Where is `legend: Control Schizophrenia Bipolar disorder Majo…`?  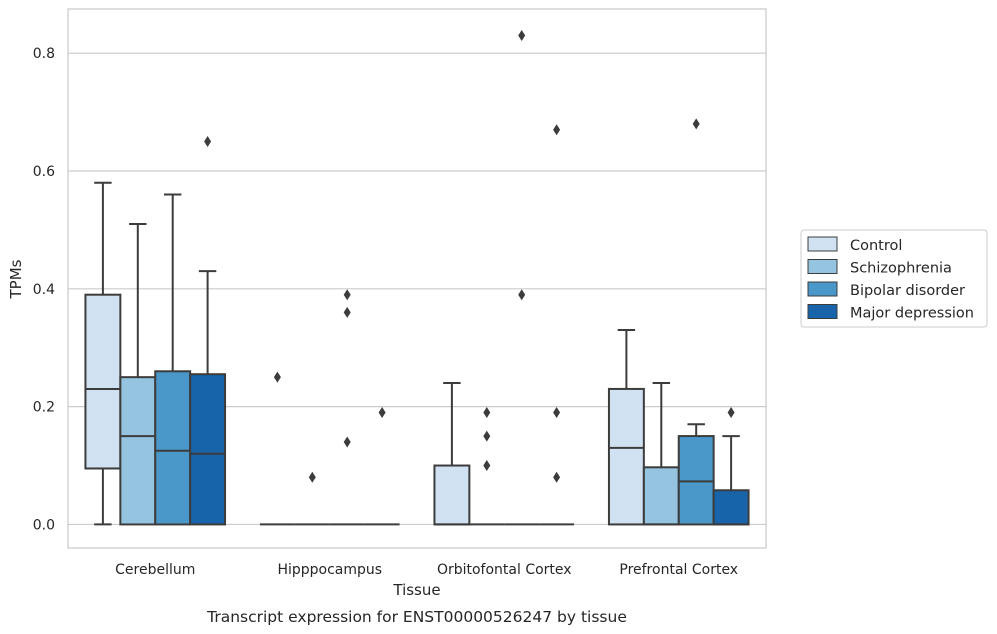 legend: Control Schizophrenia Bipolar disorder Majo… is located at coordinates (894, 278).